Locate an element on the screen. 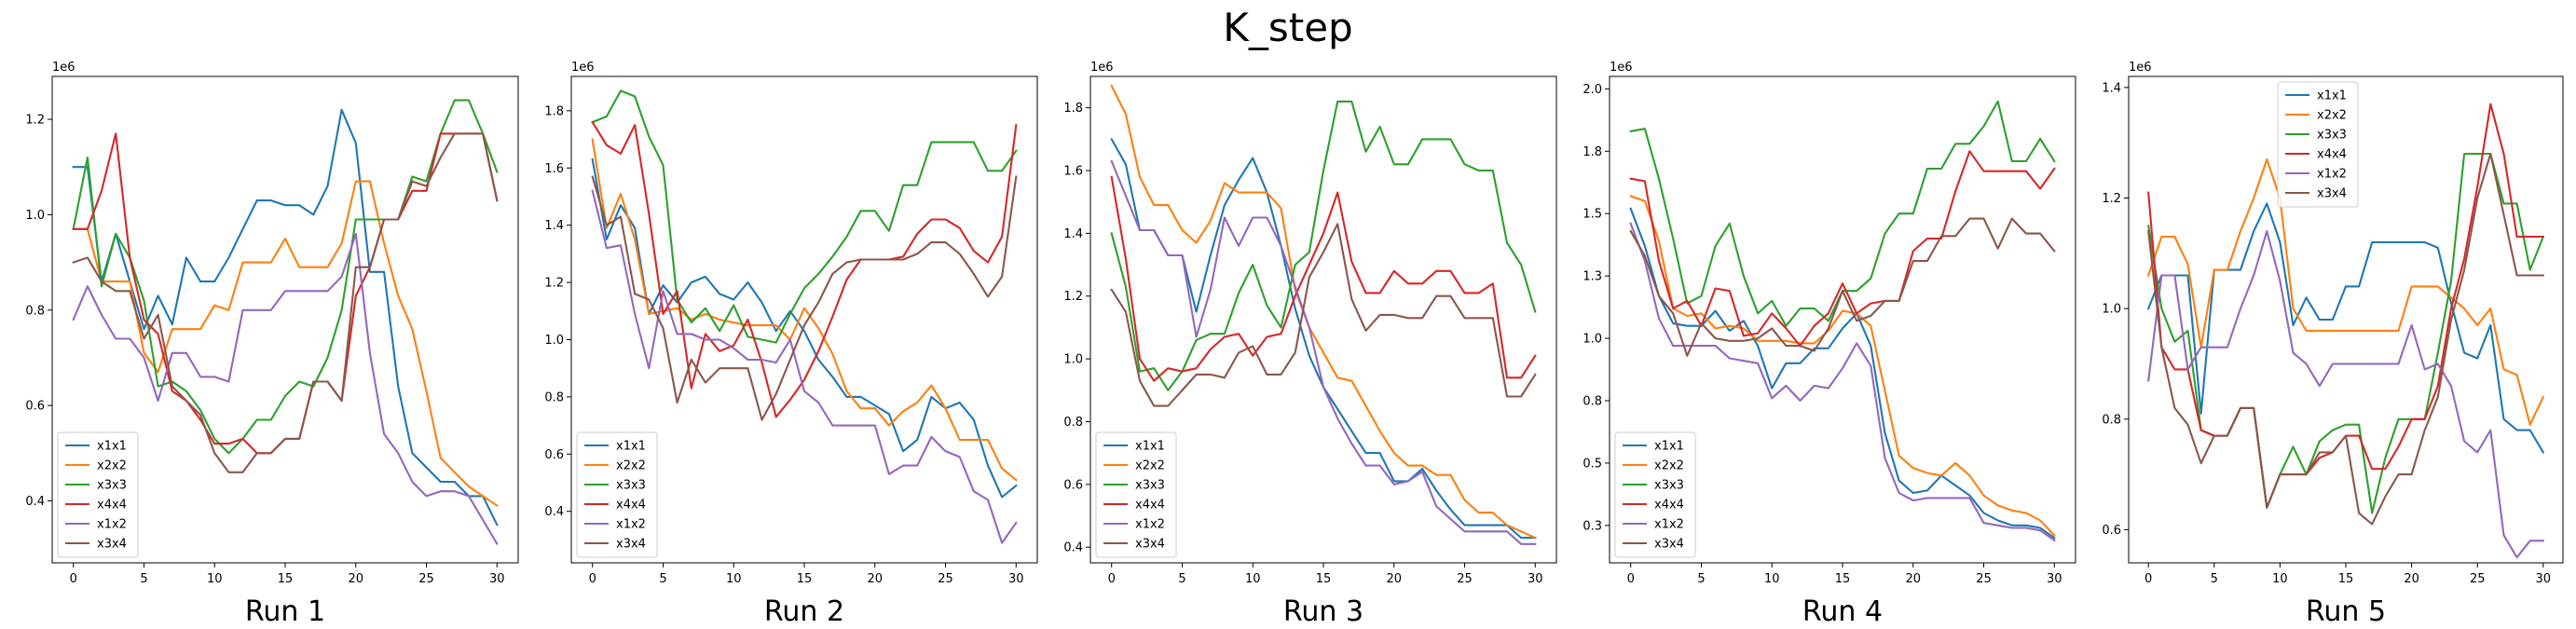 The image size is (2576, 629). y-tick-label: 0.3 is located at coordinates (1592, 526).